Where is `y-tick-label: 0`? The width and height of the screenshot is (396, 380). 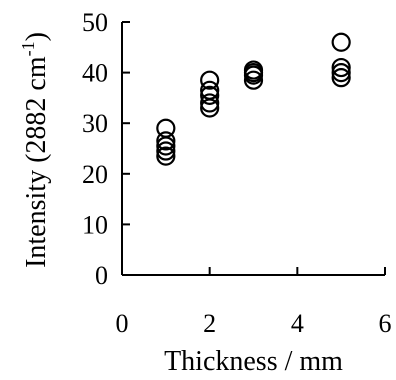
y-tick-label: 0 is located at coordinates (101, 275).